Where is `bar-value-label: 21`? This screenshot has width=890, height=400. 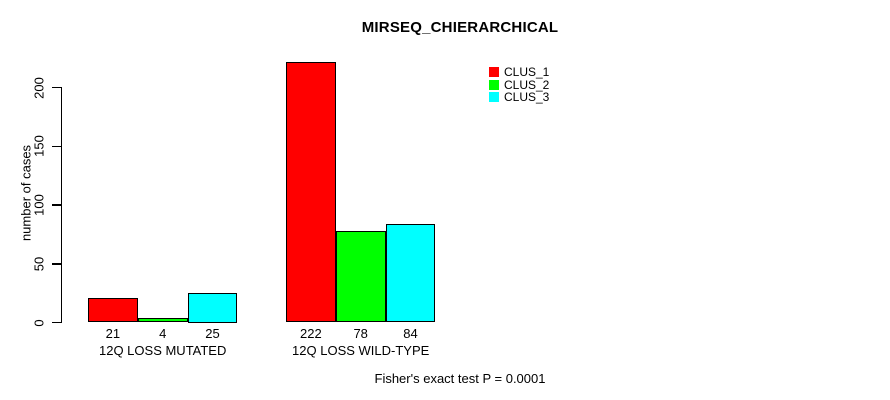 bar-value-label: 21 is located at coordinates (113, 333).